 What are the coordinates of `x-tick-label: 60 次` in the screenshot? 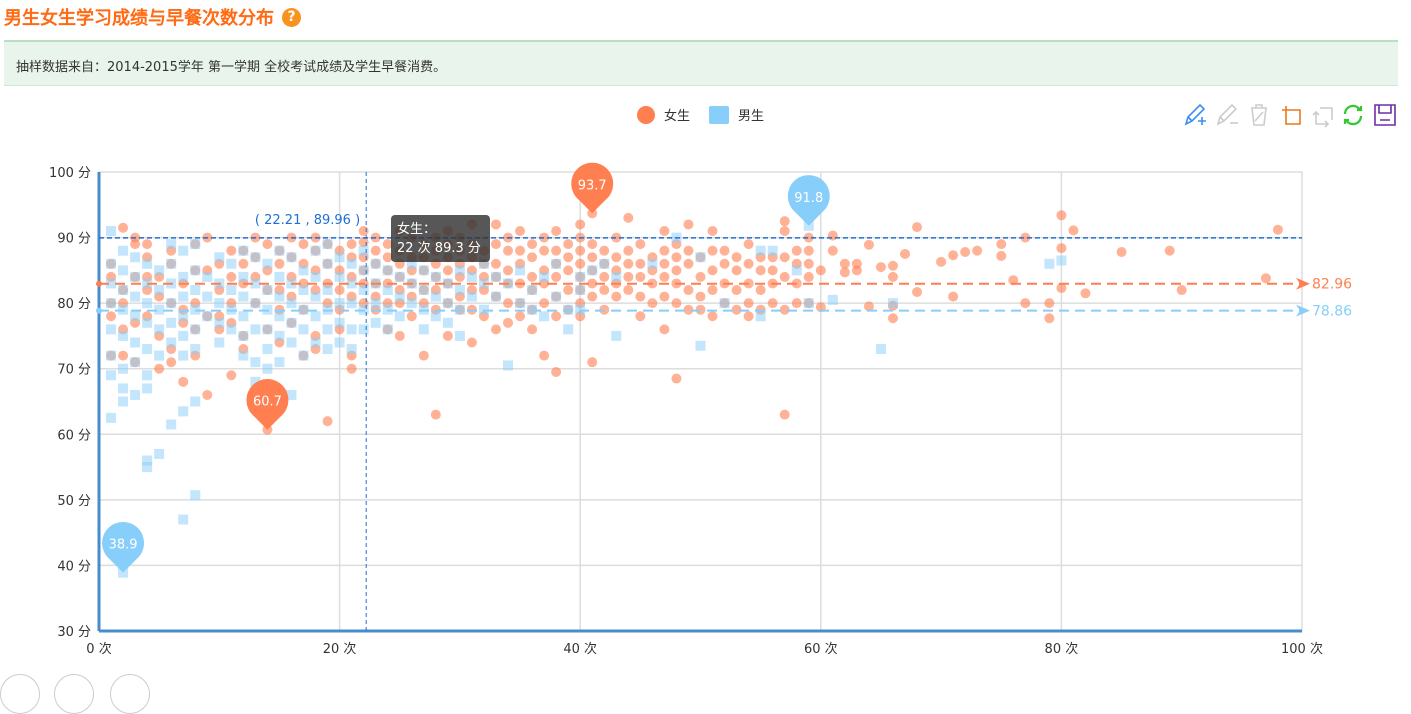 It's located at (821, 649).